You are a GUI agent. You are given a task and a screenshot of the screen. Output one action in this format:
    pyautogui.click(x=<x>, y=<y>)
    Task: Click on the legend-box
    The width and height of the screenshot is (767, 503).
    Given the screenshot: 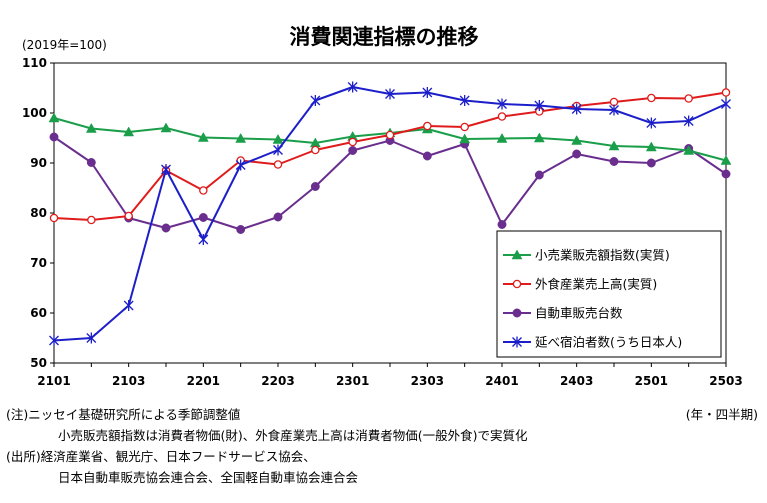 What is the action you would take?
    pyautogui.click(x=609, y=294)
    